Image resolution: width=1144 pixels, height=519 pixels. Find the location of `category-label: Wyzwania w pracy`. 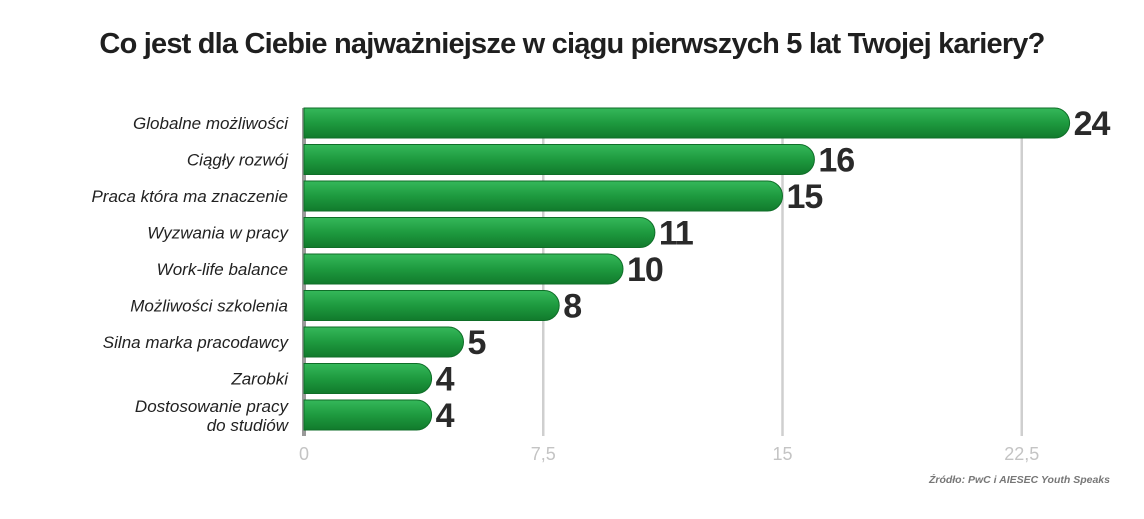

category-label: Wyzwania w pracy is located at coordinates (218, 233).